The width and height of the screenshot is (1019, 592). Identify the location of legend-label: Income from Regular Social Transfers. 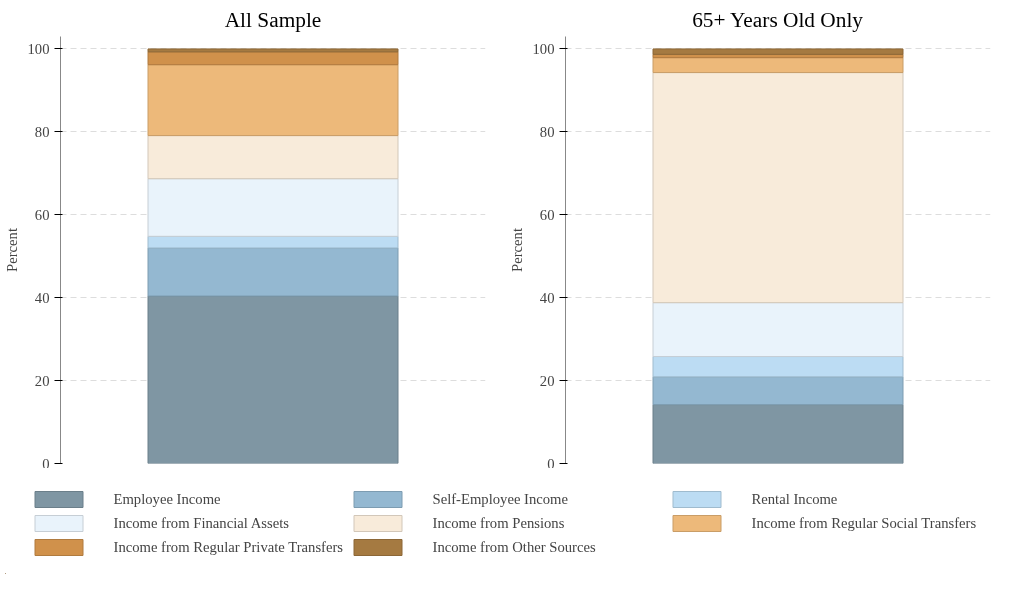
(864, 523).